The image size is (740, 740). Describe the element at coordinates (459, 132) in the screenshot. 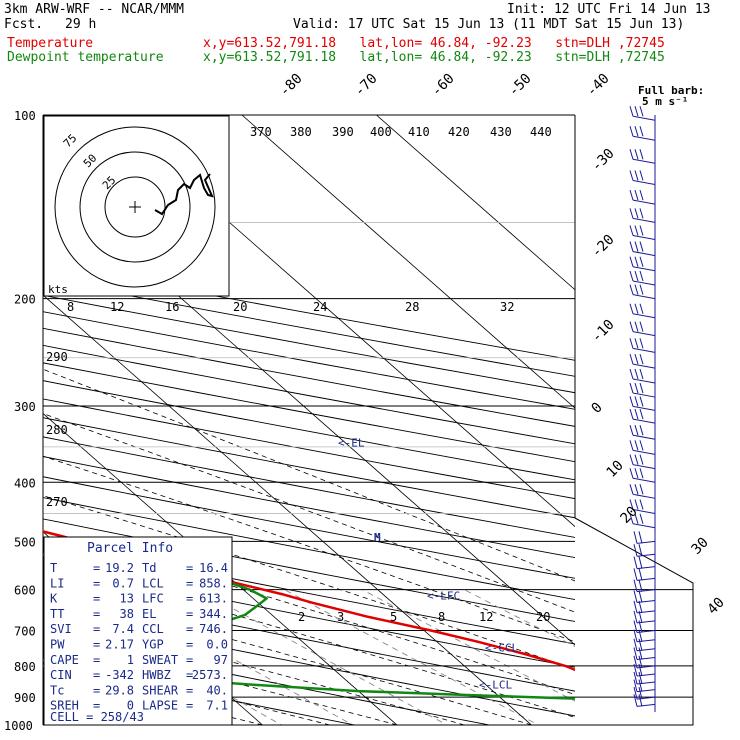

I see `theta-label: 420` at that location.